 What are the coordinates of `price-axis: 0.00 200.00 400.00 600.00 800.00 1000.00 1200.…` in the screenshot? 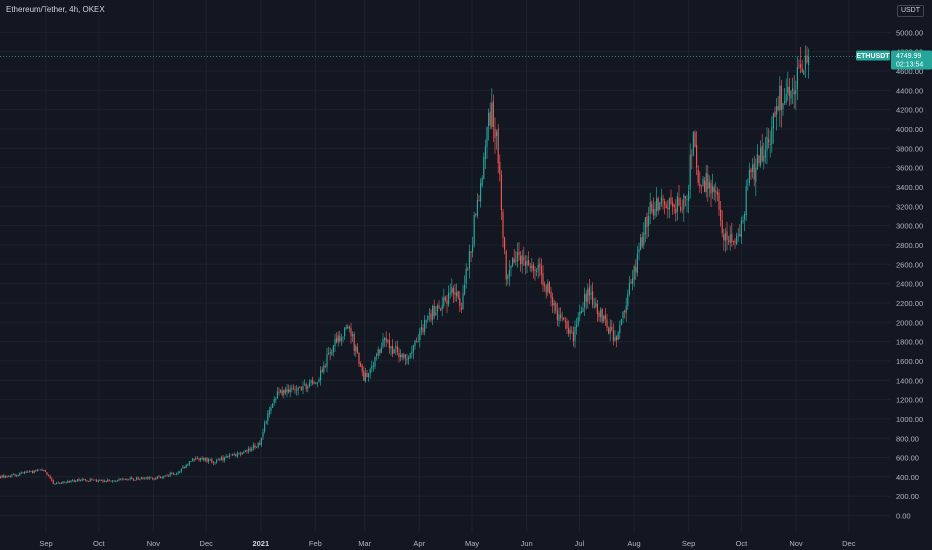 It's located at (909, 274).